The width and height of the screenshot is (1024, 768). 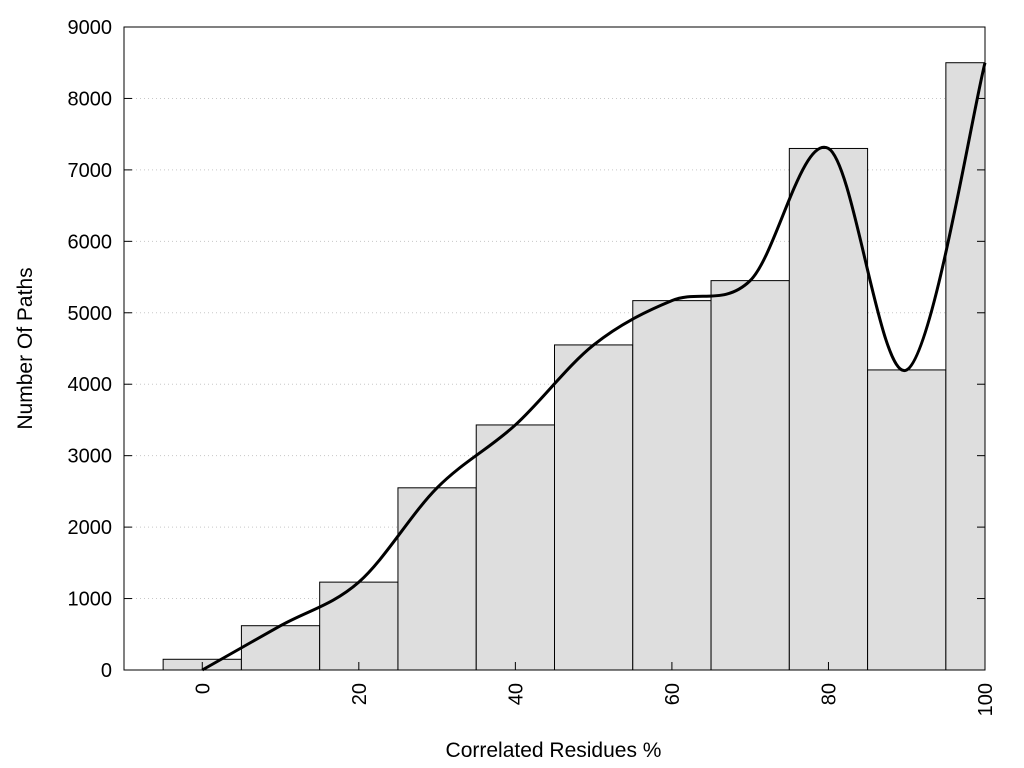 What do you see at coordinates (516, 694) in the screenshot?
I see `x-tick-label: 40` at bounding box center [516, 694].